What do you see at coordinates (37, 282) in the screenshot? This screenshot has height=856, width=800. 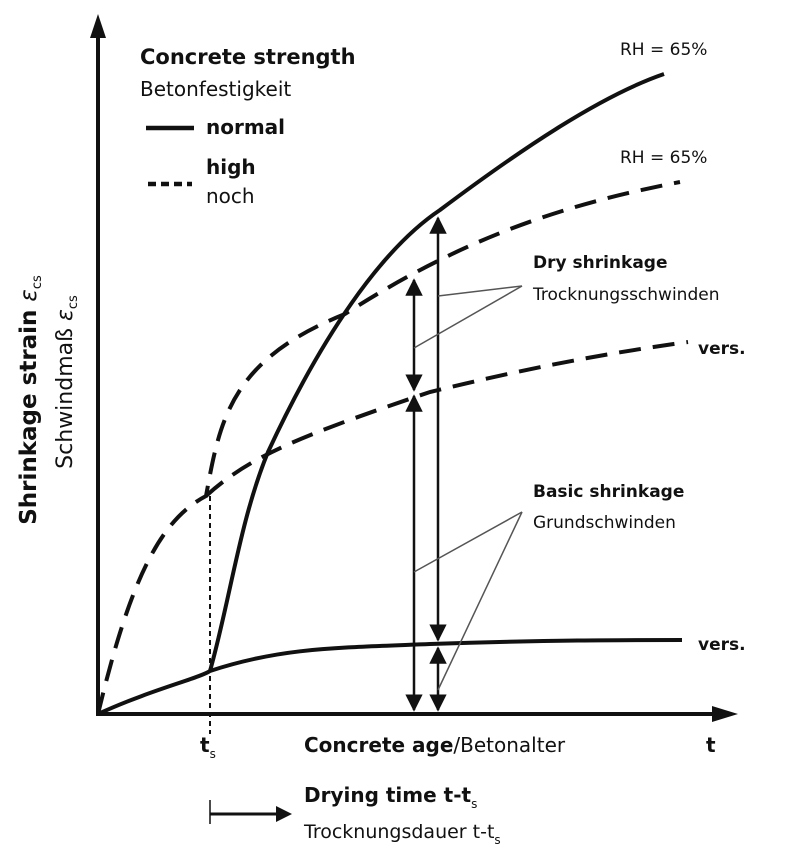 I see `y-label-subscript: cs` at bounding box center [37, 282].